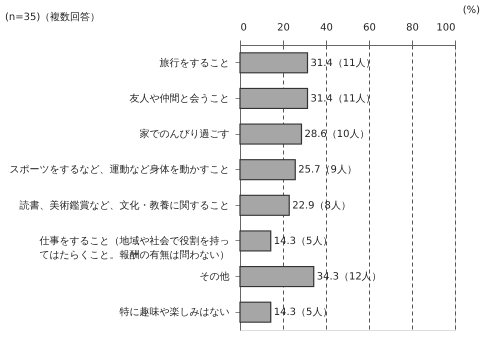 The width and height of the screenshot is (500, 350). What do you see at coordinates (283, 28) in the screenshot?
I see `x-tick-label: 20` at bounding box center [283, 28].